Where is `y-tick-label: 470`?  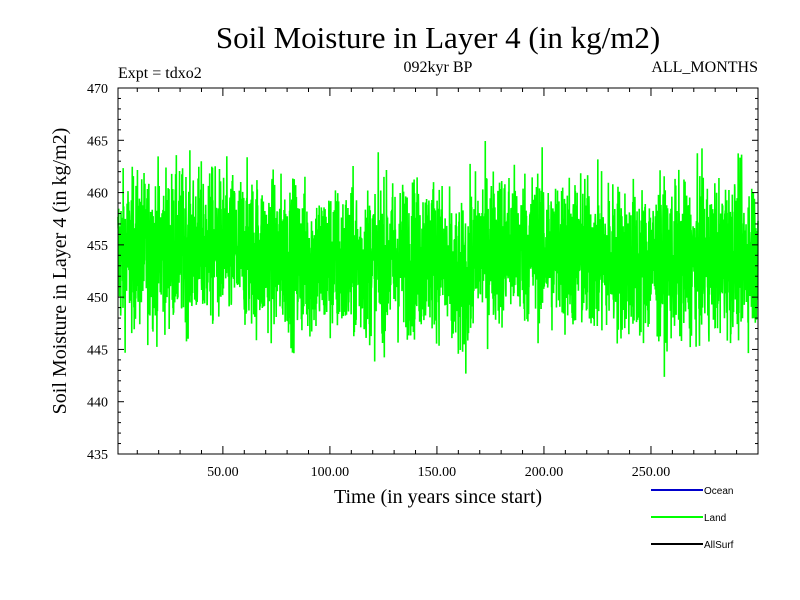 y-tick-label: 470 is located at coordinates (97, 89).